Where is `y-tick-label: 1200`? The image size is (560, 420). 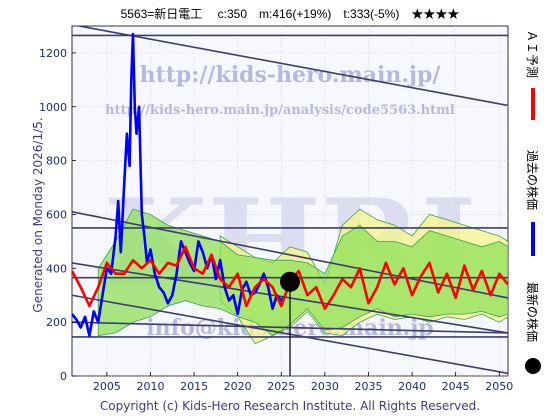
y-tick-label: 1200 is located at coordinates (53, 53).